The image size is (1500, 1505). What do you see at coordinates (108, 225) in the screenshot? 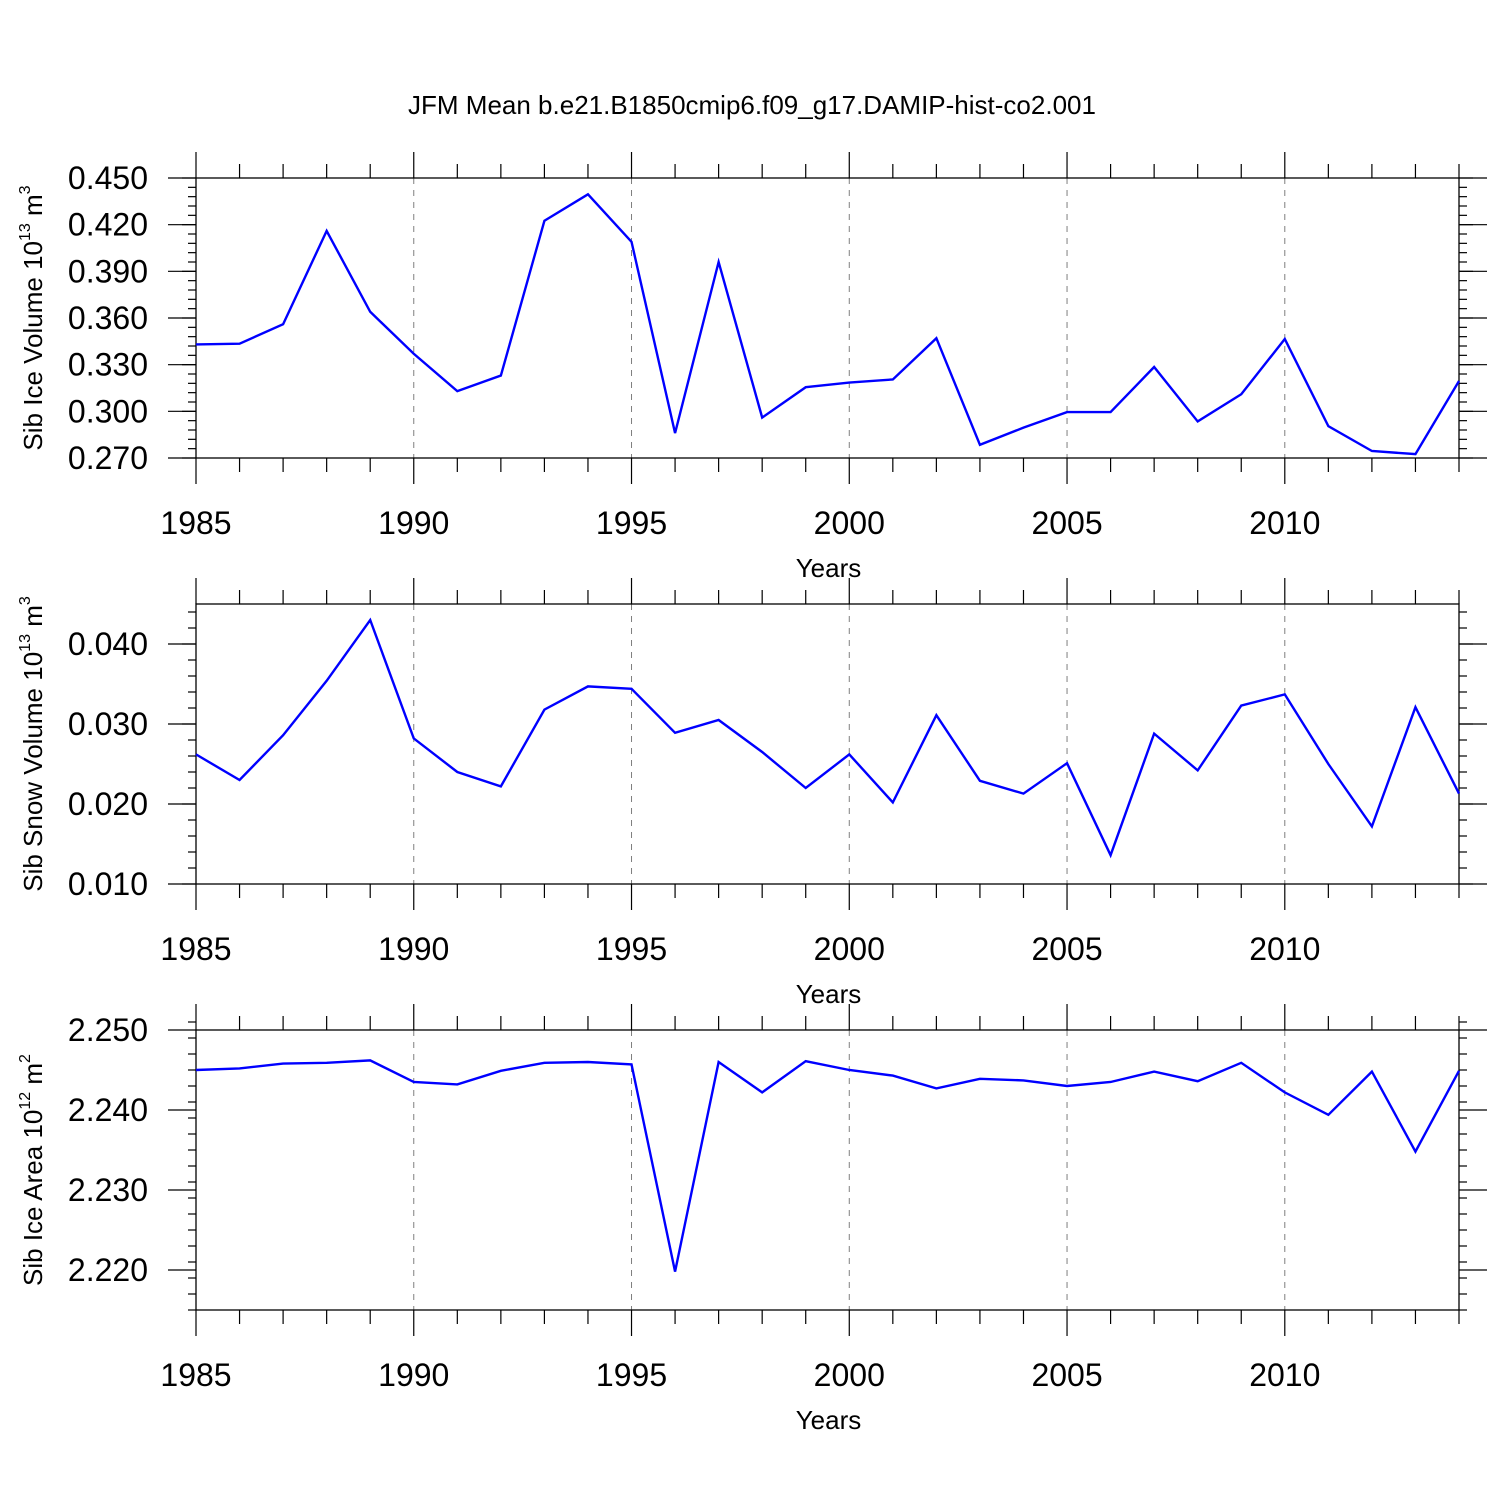
I see `y-tick-label: 0.420` at bounding box center [108, 225].